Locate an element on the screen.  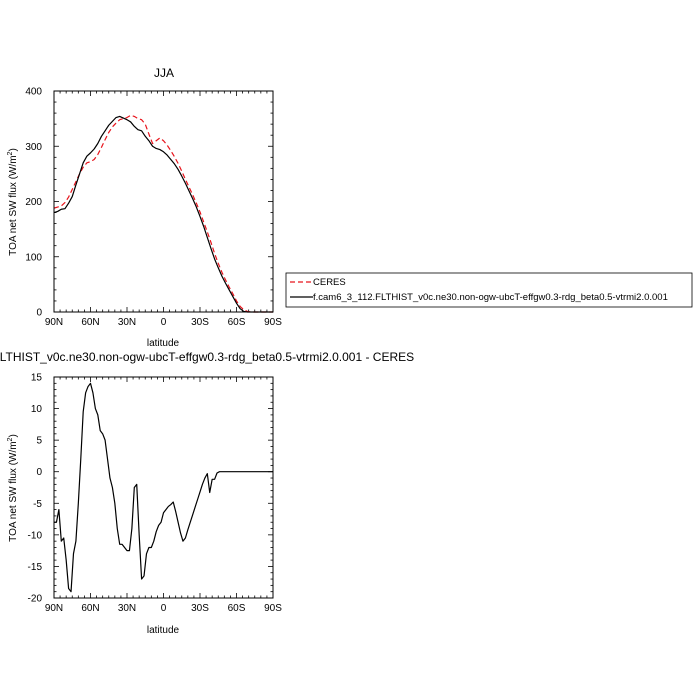
panel-bottom-ylabel: TOA net SW flux (W/m2) is located at coordinates (13, 488).